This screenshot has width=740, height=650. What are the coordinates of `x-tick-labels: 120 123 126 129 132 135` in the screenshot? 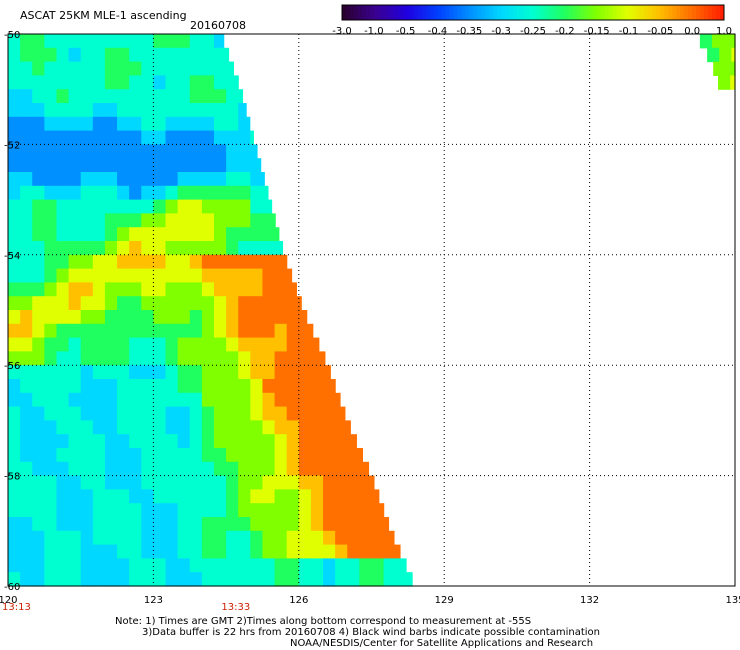 It's located at (370, 600).